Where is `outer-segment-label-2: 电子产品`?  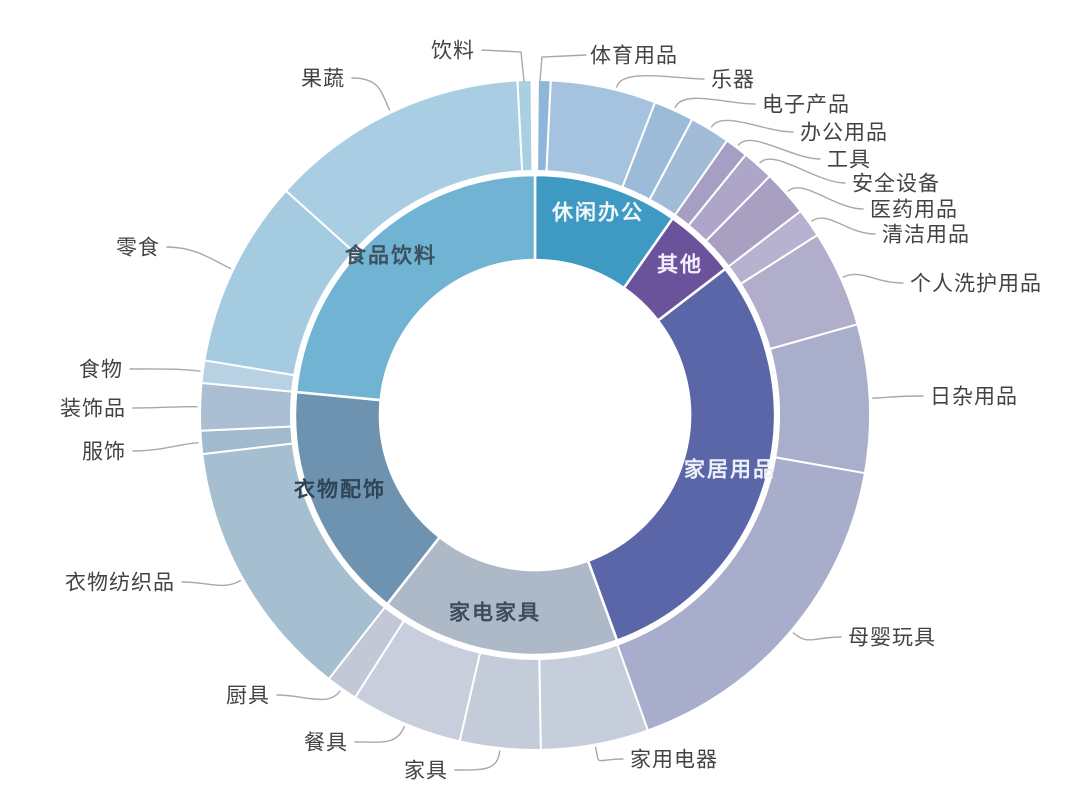
outer-segment-label-2: 电子产品 is located at coordinates (806, 104).